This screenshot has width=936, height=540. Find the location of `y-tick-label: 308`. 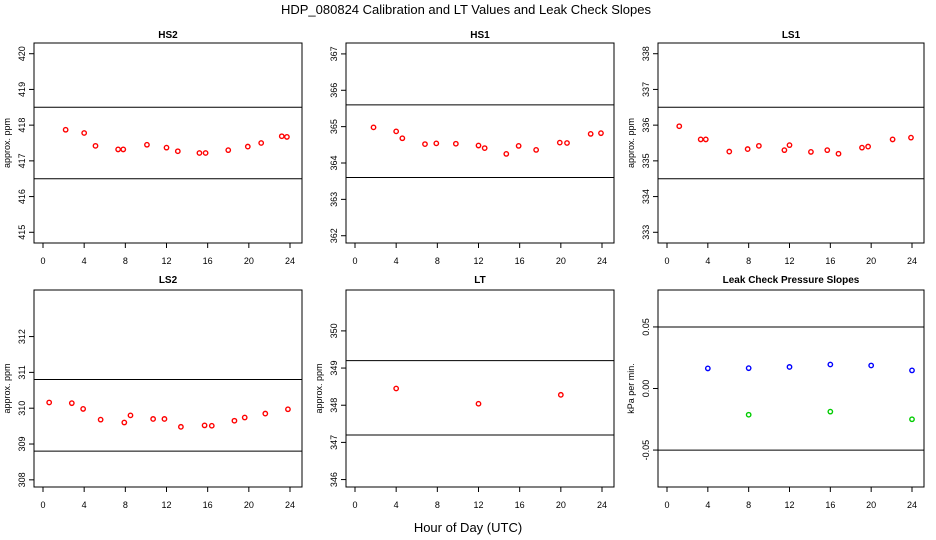

y-tick-label: 308 is located at coordinates (22, 479).